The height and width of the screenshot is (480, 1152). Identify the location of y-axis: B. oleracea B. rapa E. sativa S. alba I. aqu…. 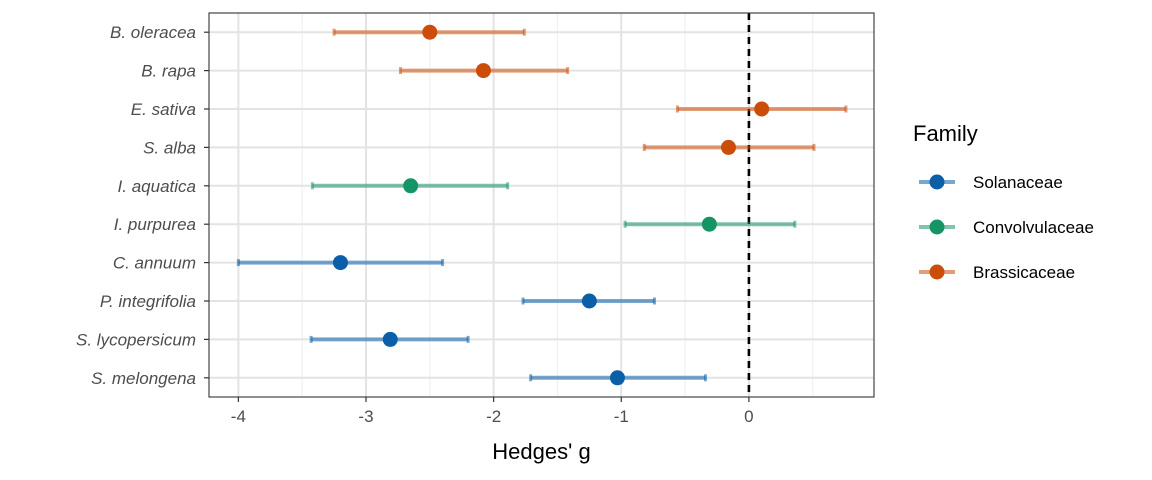
(142, 205).